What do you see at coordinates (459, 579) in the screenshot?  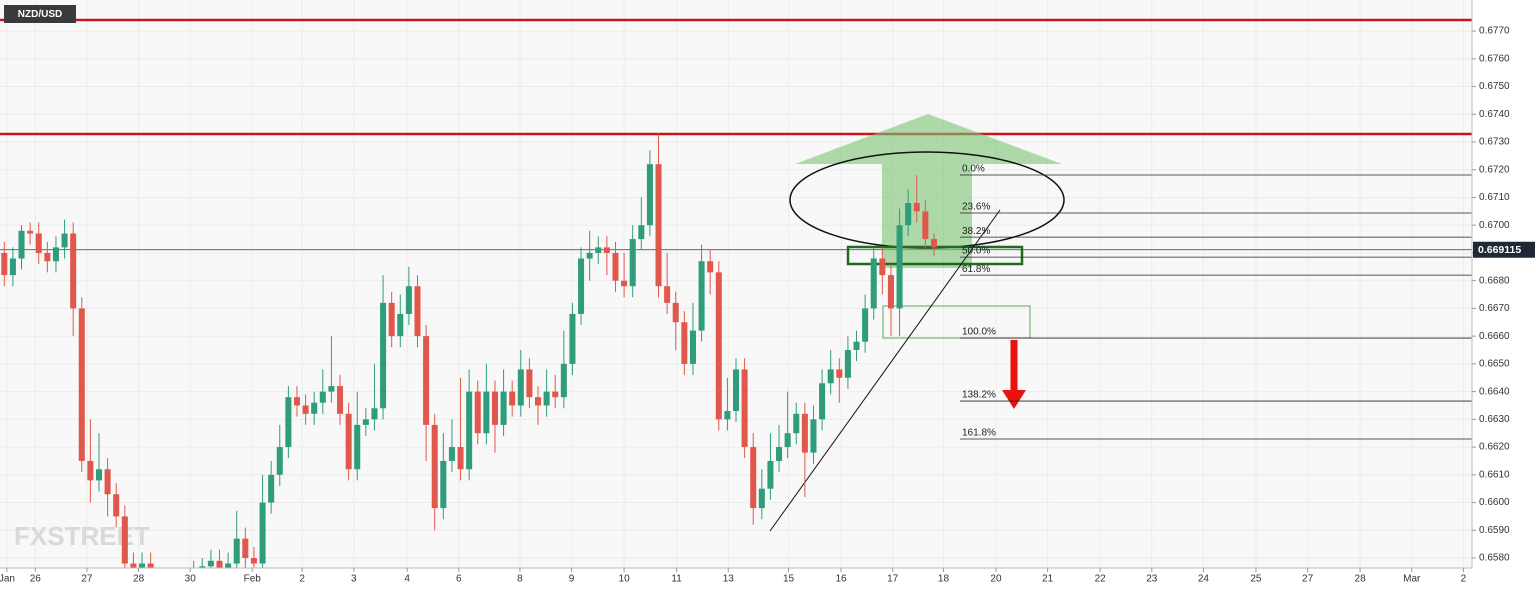 I see `x-tick-label: 6` at bounding box center [459, 579].